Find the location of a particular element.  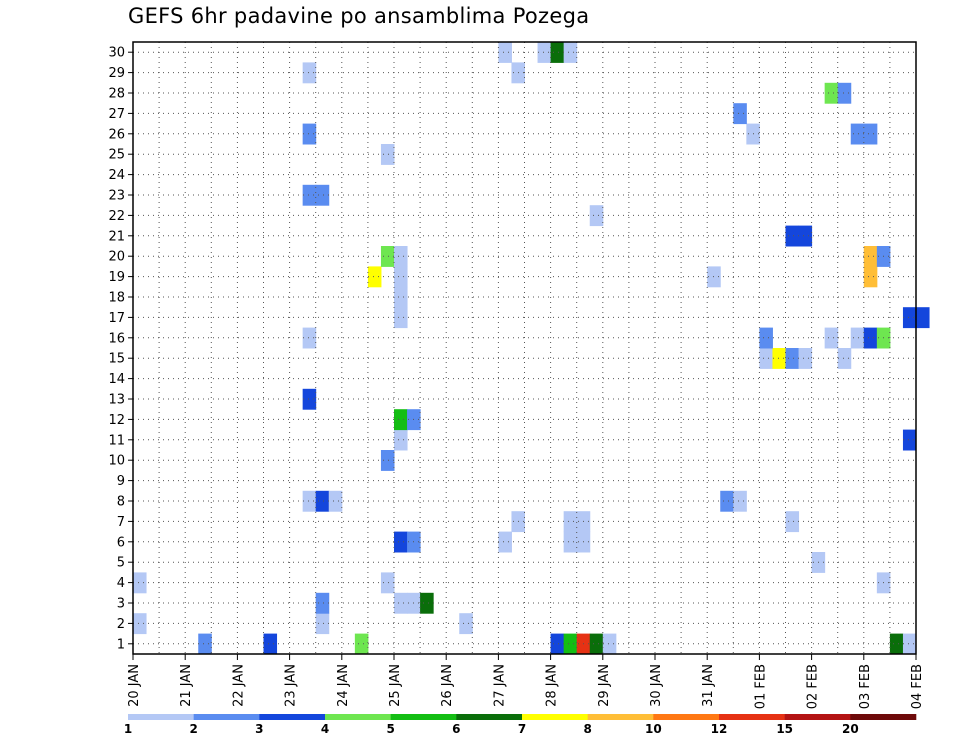

y-tick-label: 26 is located at coordinates (116, 134).